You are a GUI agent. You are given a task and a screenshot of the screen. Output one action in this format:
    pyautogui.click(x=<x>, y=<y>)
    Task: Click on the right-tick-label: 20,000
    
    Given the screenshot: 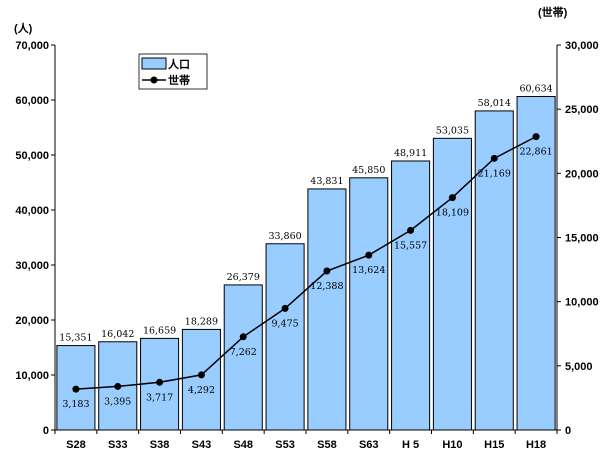 What is the action you would take?
    pyautogui.click(x=582, y=174)
    